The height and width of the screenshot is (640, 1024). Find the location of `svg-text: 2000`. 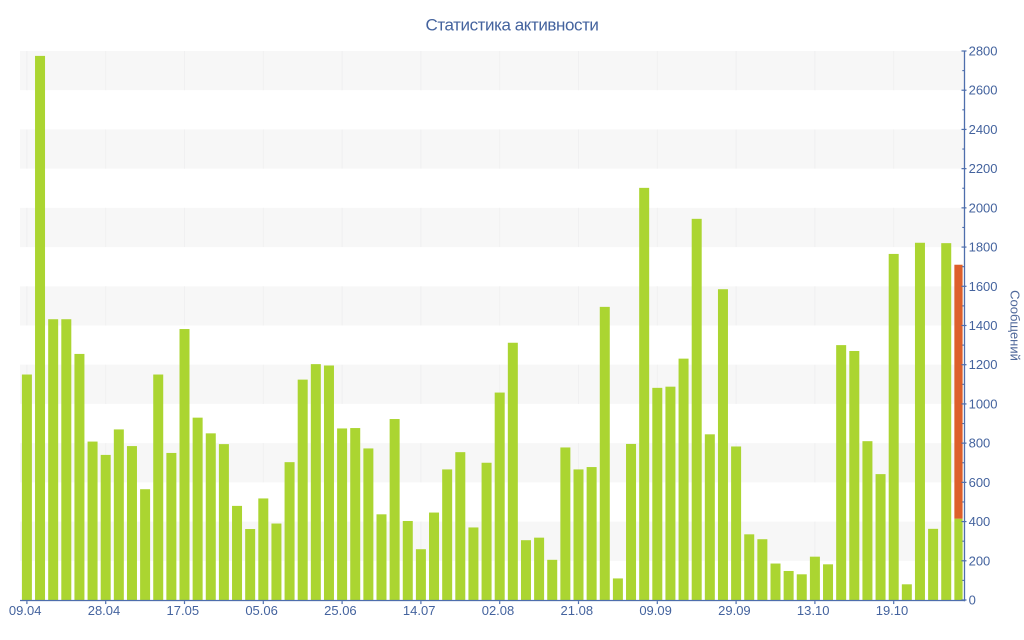

svg-text: 2000 is located at coordinates (983, 207).